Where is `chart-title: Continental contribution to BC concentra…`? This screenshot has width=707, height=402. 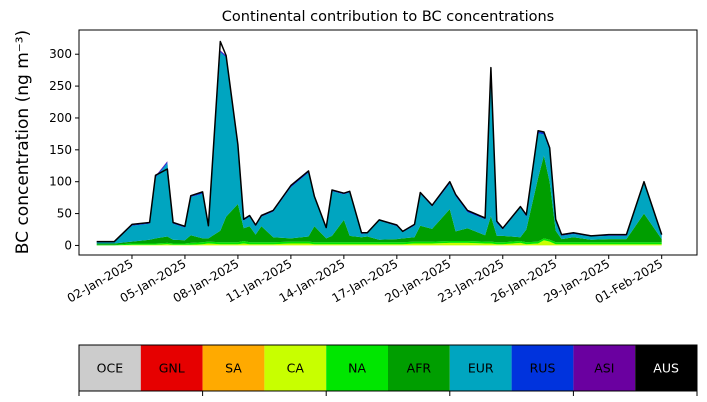
chart-title: Continental contribution to BC concentra… is located at coordinates (388, 17).